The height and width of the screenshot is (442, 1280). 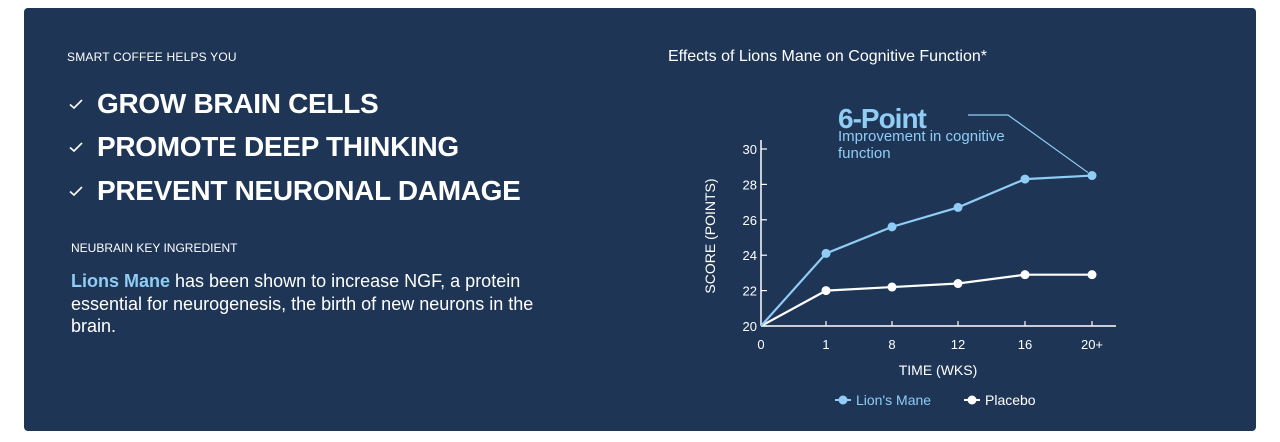 I want to click on callout-leader-line, so click(x=1028, y=144).